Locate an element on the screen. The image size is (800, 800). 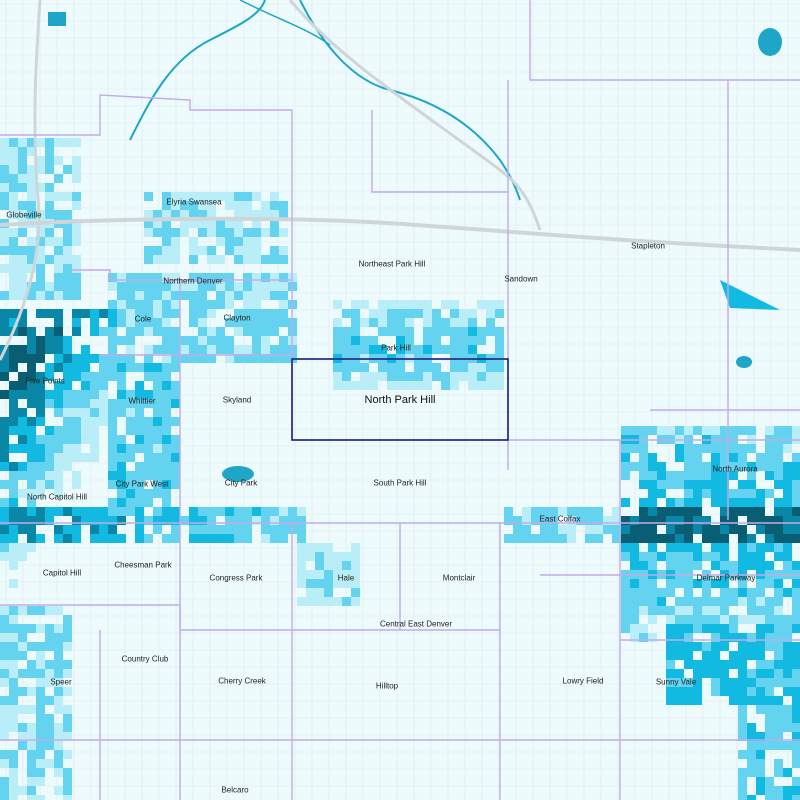
label-cheesman-park: Cheesman Park is located at coordinates (143, 565).